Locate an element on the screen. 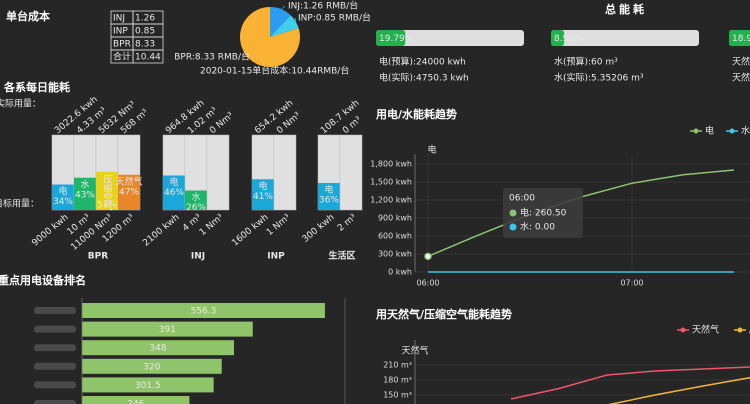 The width and height of the screenshot is (750, 404). pie-label: BPR:8.33 RMB/台 is located at coordinates (212, 57).